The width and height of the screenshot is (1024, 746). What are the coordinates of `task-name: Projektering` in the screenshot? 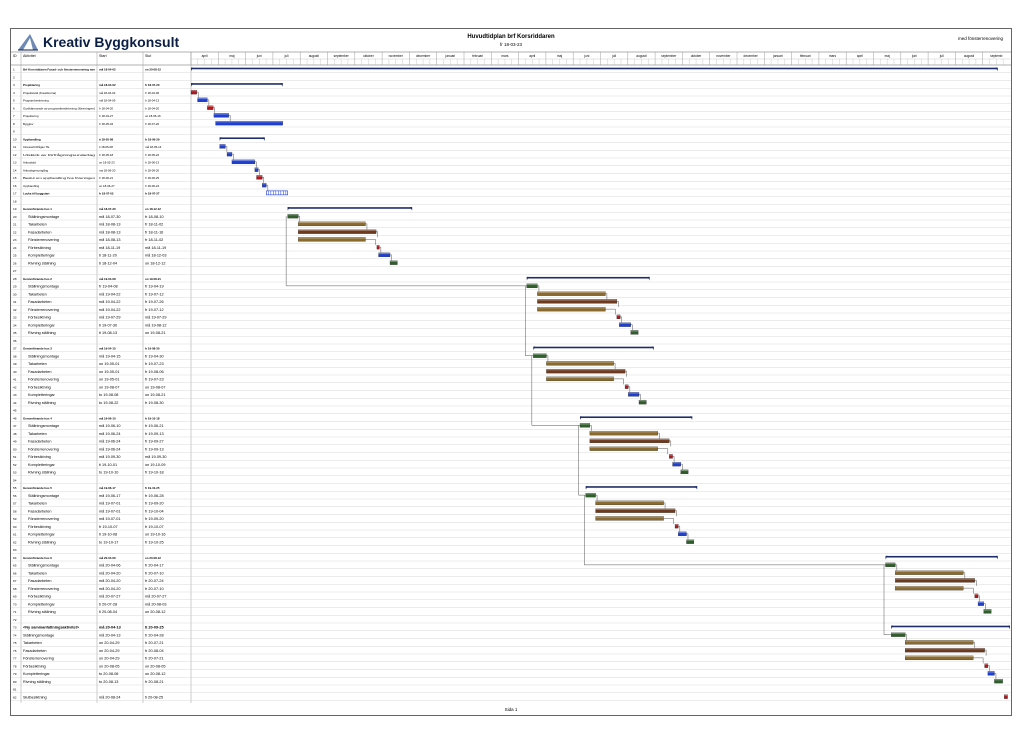 It's located at (31, 116).